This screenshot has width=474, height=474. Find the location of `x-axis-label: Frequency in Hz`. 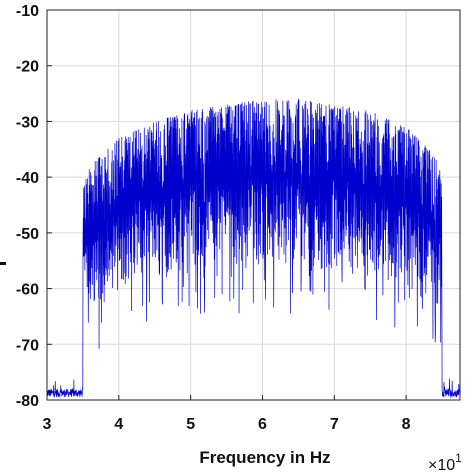

x-axis-label: Frequency in Hz is located at coordinates (264, 457).